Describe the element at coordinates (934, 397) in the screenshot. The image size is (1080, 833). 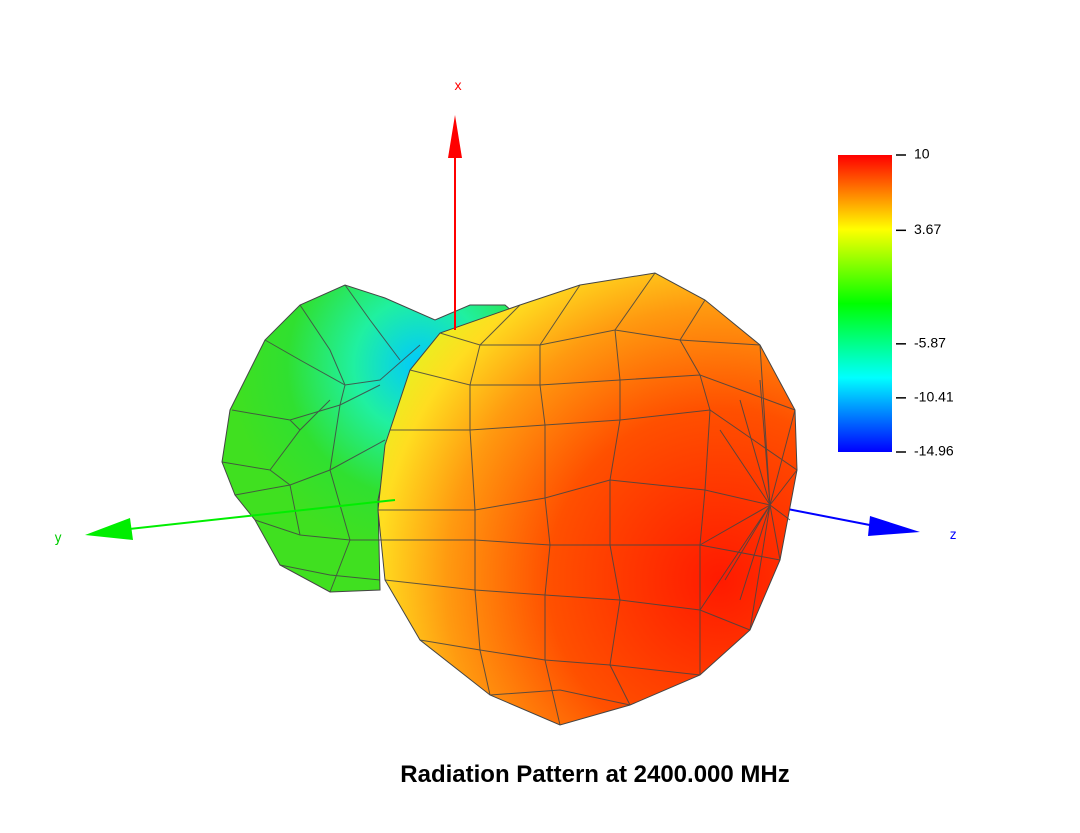
I see `colorbar-tick-label: -10.41` at that location.